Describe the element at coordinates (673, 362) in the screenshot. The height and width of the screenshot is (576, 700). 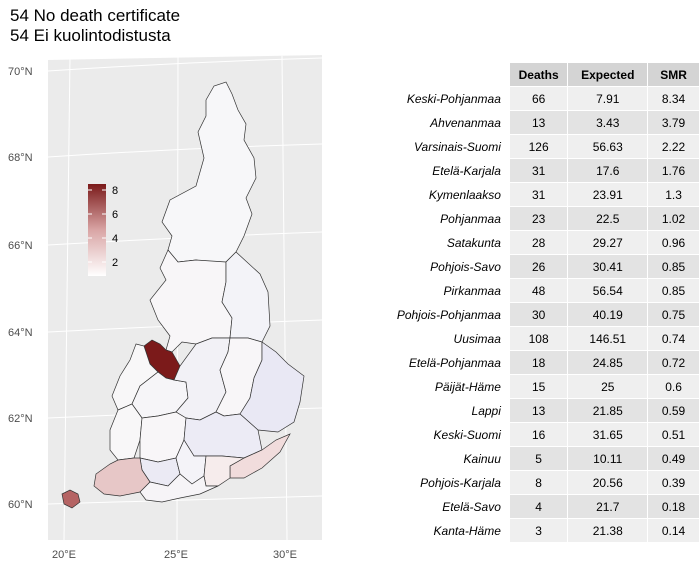
I see `smr-cell: 0.72` at that location.